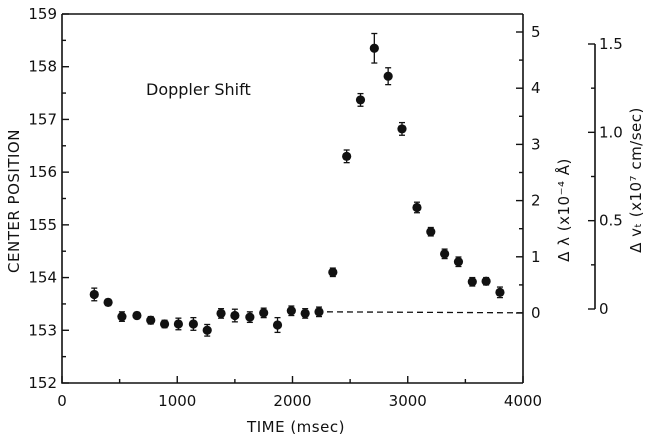 Image resolution: width=650 pixels, height=441 pixels. Describe the element at coordinates (42, 119) in the screenshot. I see `y-tick-label: 157` at that location.